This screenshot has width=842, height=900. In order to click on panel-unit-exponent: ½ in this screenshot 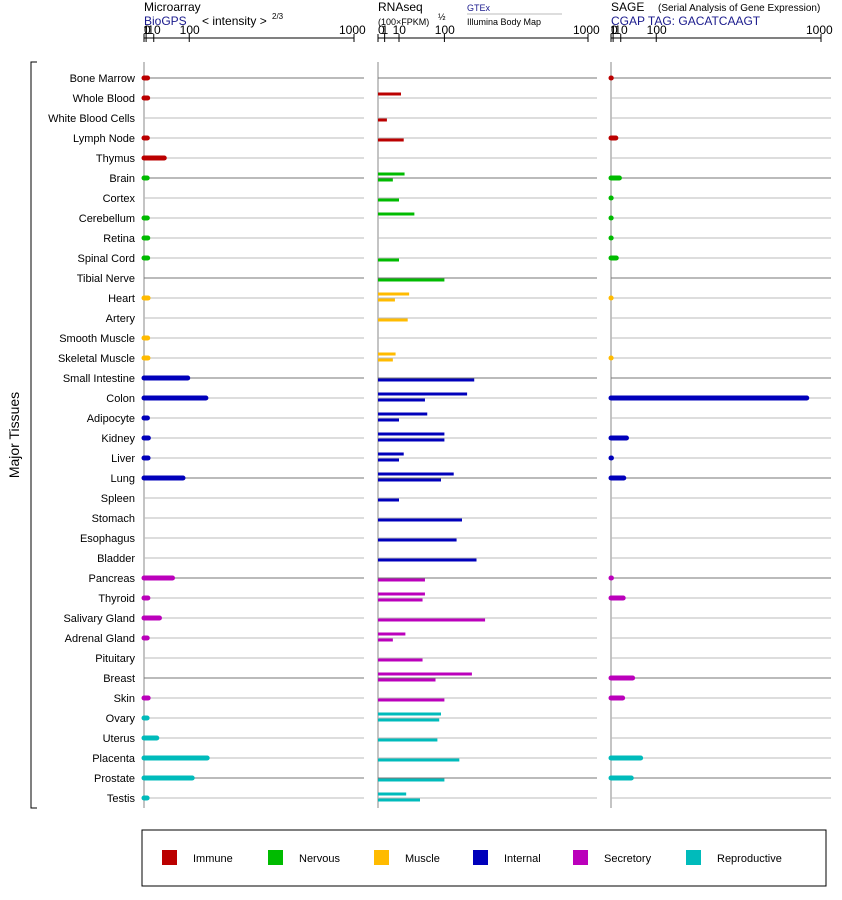, I will do `click(442, 17)`.